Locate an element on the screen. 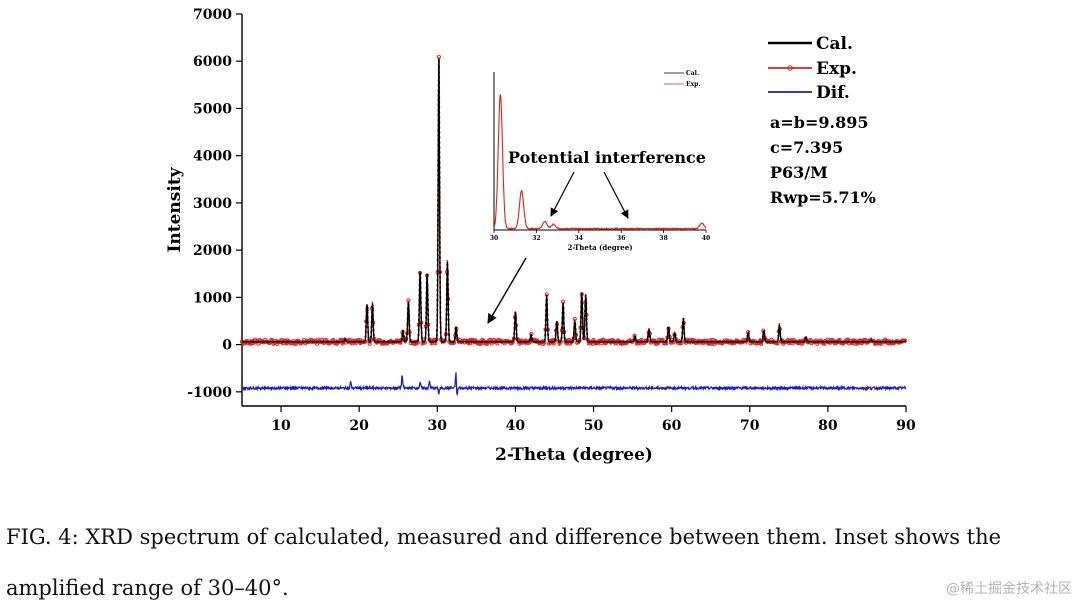 The image size is (1080, 614). inset-x-tick-label: 40 is located at coordinates (706, 238).